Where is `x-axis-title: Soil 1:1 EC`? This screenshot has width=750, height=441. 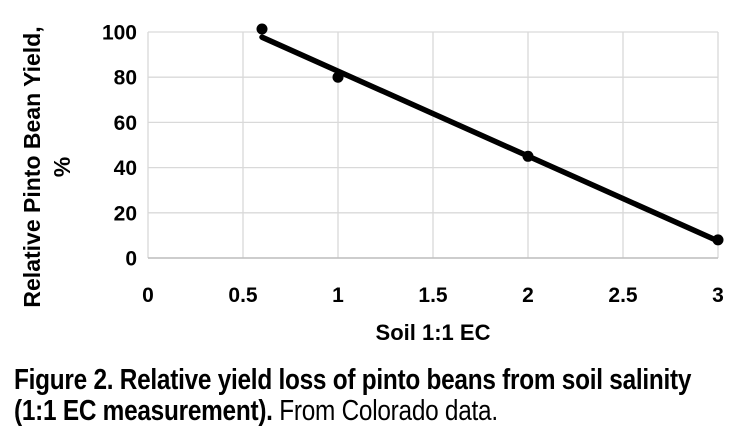
x-axis-title: Soil 1:1 EC is located at coordinates (433, 332).